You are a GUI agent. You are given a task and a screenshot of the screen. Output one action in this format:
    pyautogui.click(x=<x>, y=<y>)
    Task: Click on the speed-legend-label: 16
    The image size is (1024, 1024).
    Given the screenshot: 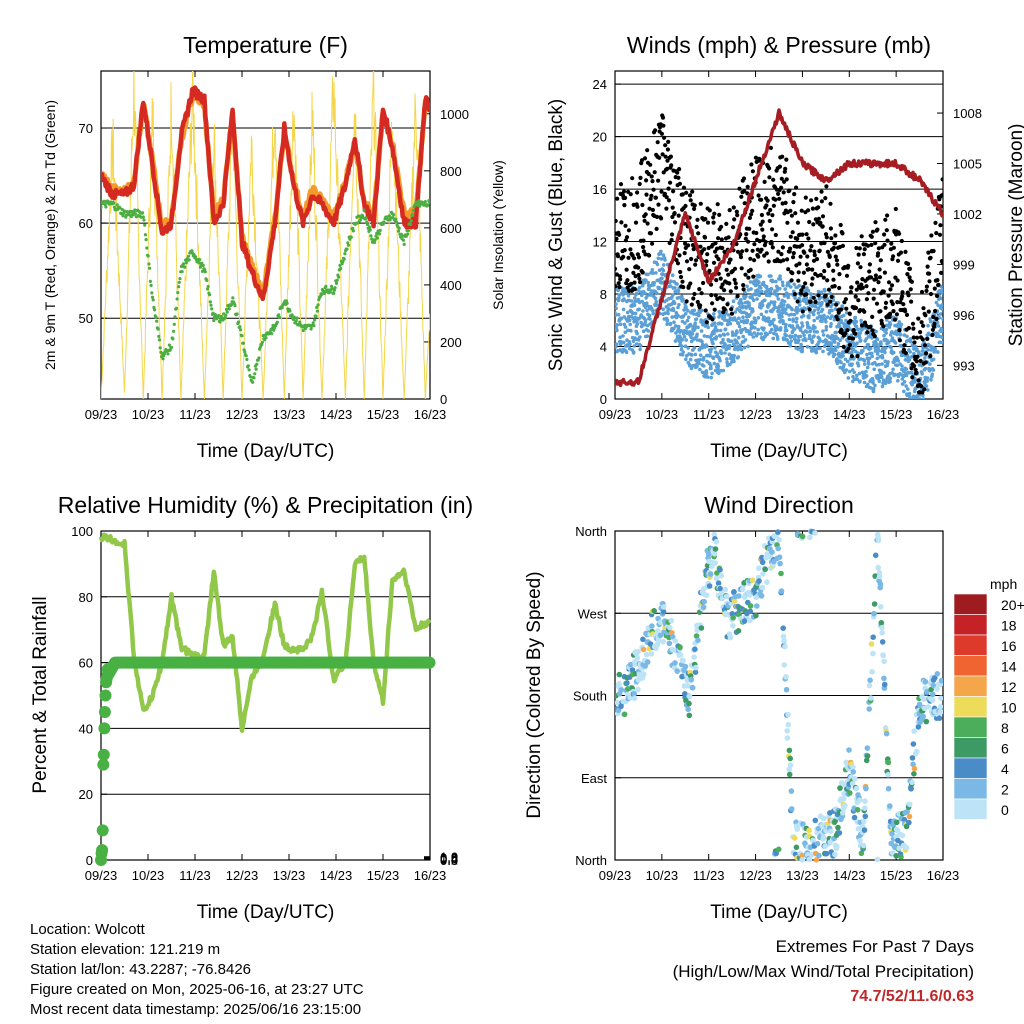 What is the action you would take?
    pyautogui.click(x=1009, y=646)
    